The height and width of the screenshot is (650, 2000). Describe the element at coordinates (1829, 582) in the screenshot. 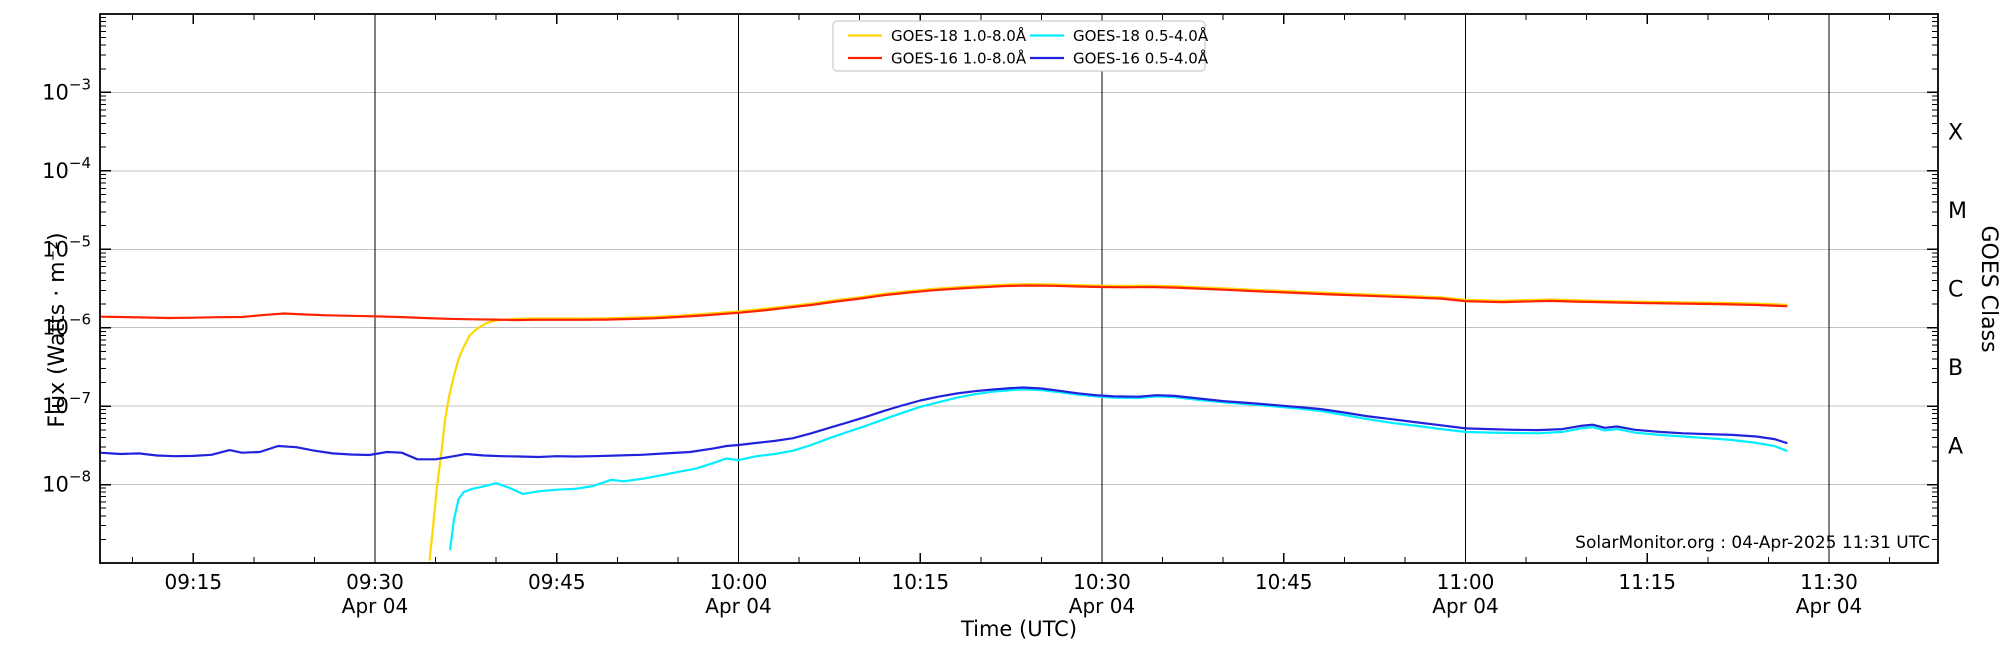

I see `x-tick-label: 11:30` at that location.